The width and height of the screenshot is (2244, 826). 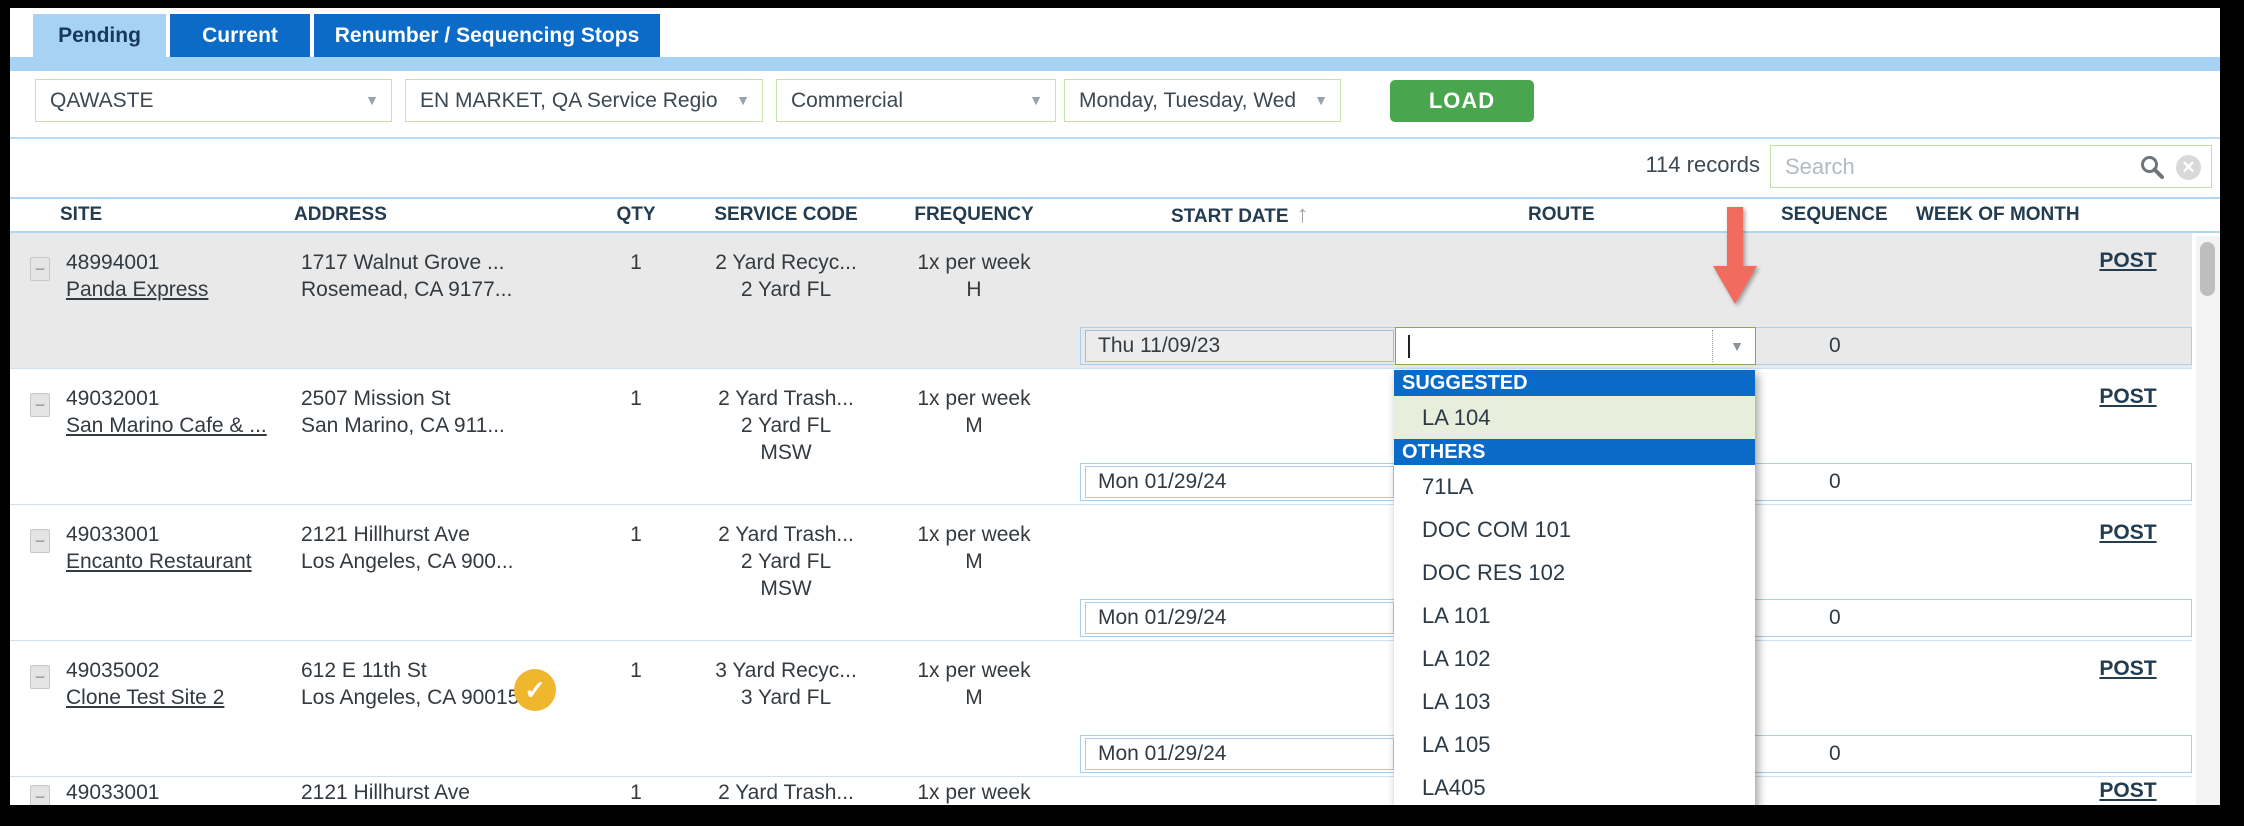 What do you see at coordinates (569, 100) in the screenshot?
I see `service-region-value: EN MARKET, QA Service Region 2` at bounding box center [569, 100].